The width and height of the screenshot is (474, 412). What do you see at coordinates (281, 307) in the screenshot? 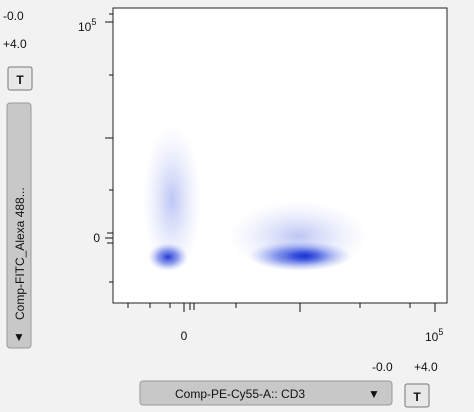
I see `x-ticks` at bounding box center [281, 307].